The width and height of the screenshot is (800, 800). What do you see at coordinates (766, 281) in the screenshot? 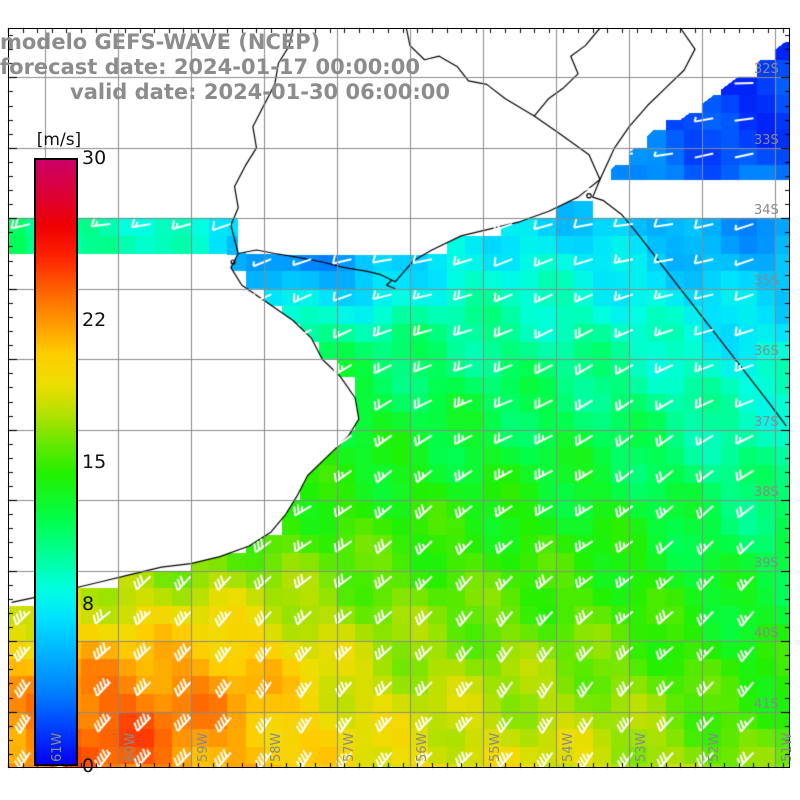
I see `lat-label-35S: 35S` at bounding box center [766, 281].